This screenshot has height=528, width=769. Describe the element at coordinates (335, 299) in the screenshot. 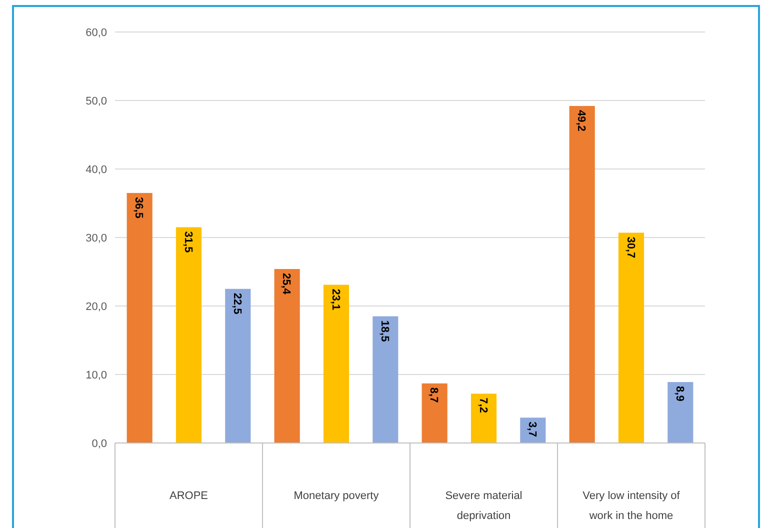

I see `data-label: 23,1` at that location.